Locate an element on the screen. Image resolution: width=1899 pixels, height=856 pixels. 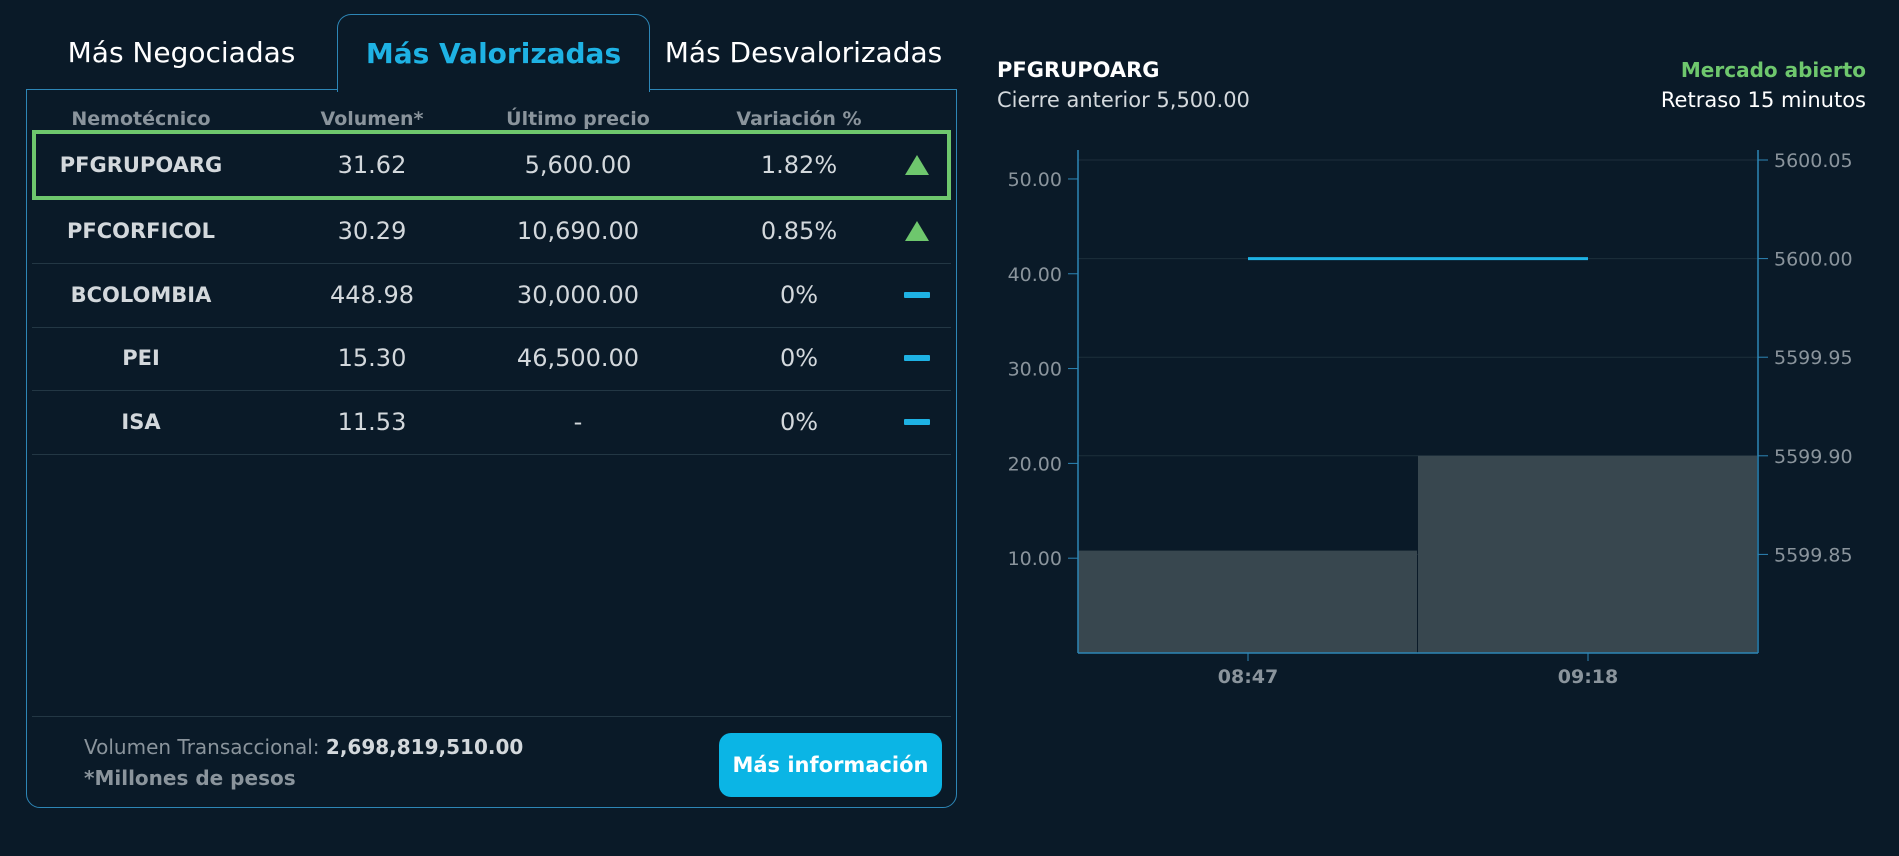
more-info-button: Más información is located at coordinates (830, 765).